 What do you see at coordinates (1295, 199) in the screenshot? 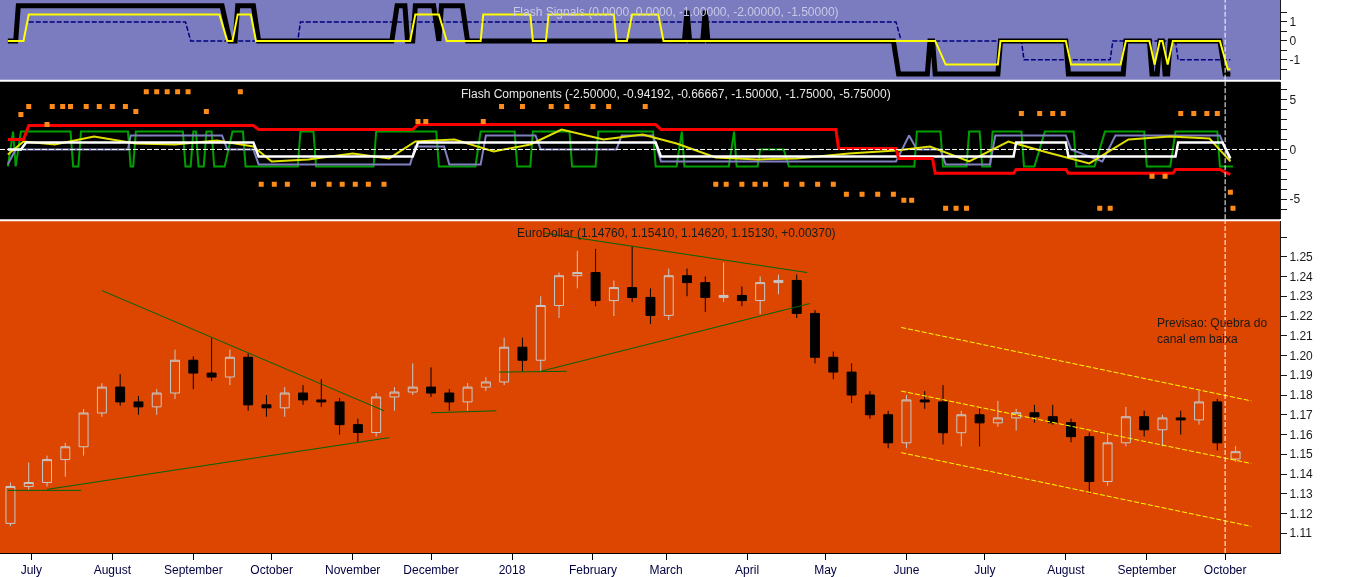
I see `y-tick-label: -5` at bounding box center [1295, 199].